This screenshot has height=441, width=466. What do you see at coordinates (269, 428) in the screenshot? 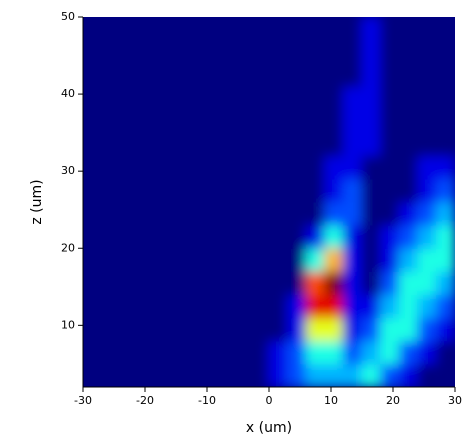
I see `x-axis-label: x (um)` at bounding box center [269, 428].